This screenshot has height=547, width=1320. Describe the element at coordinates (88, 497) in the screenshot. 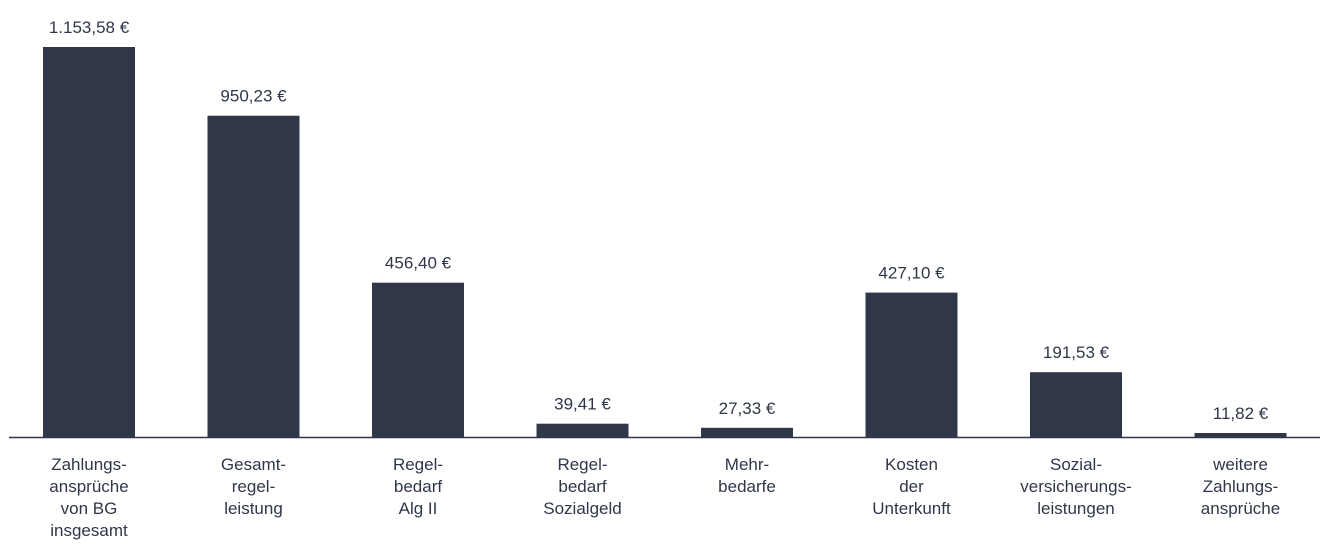

I see `category-label-0: Zahlungs-ansprüche von BG insgesamt` at that location.